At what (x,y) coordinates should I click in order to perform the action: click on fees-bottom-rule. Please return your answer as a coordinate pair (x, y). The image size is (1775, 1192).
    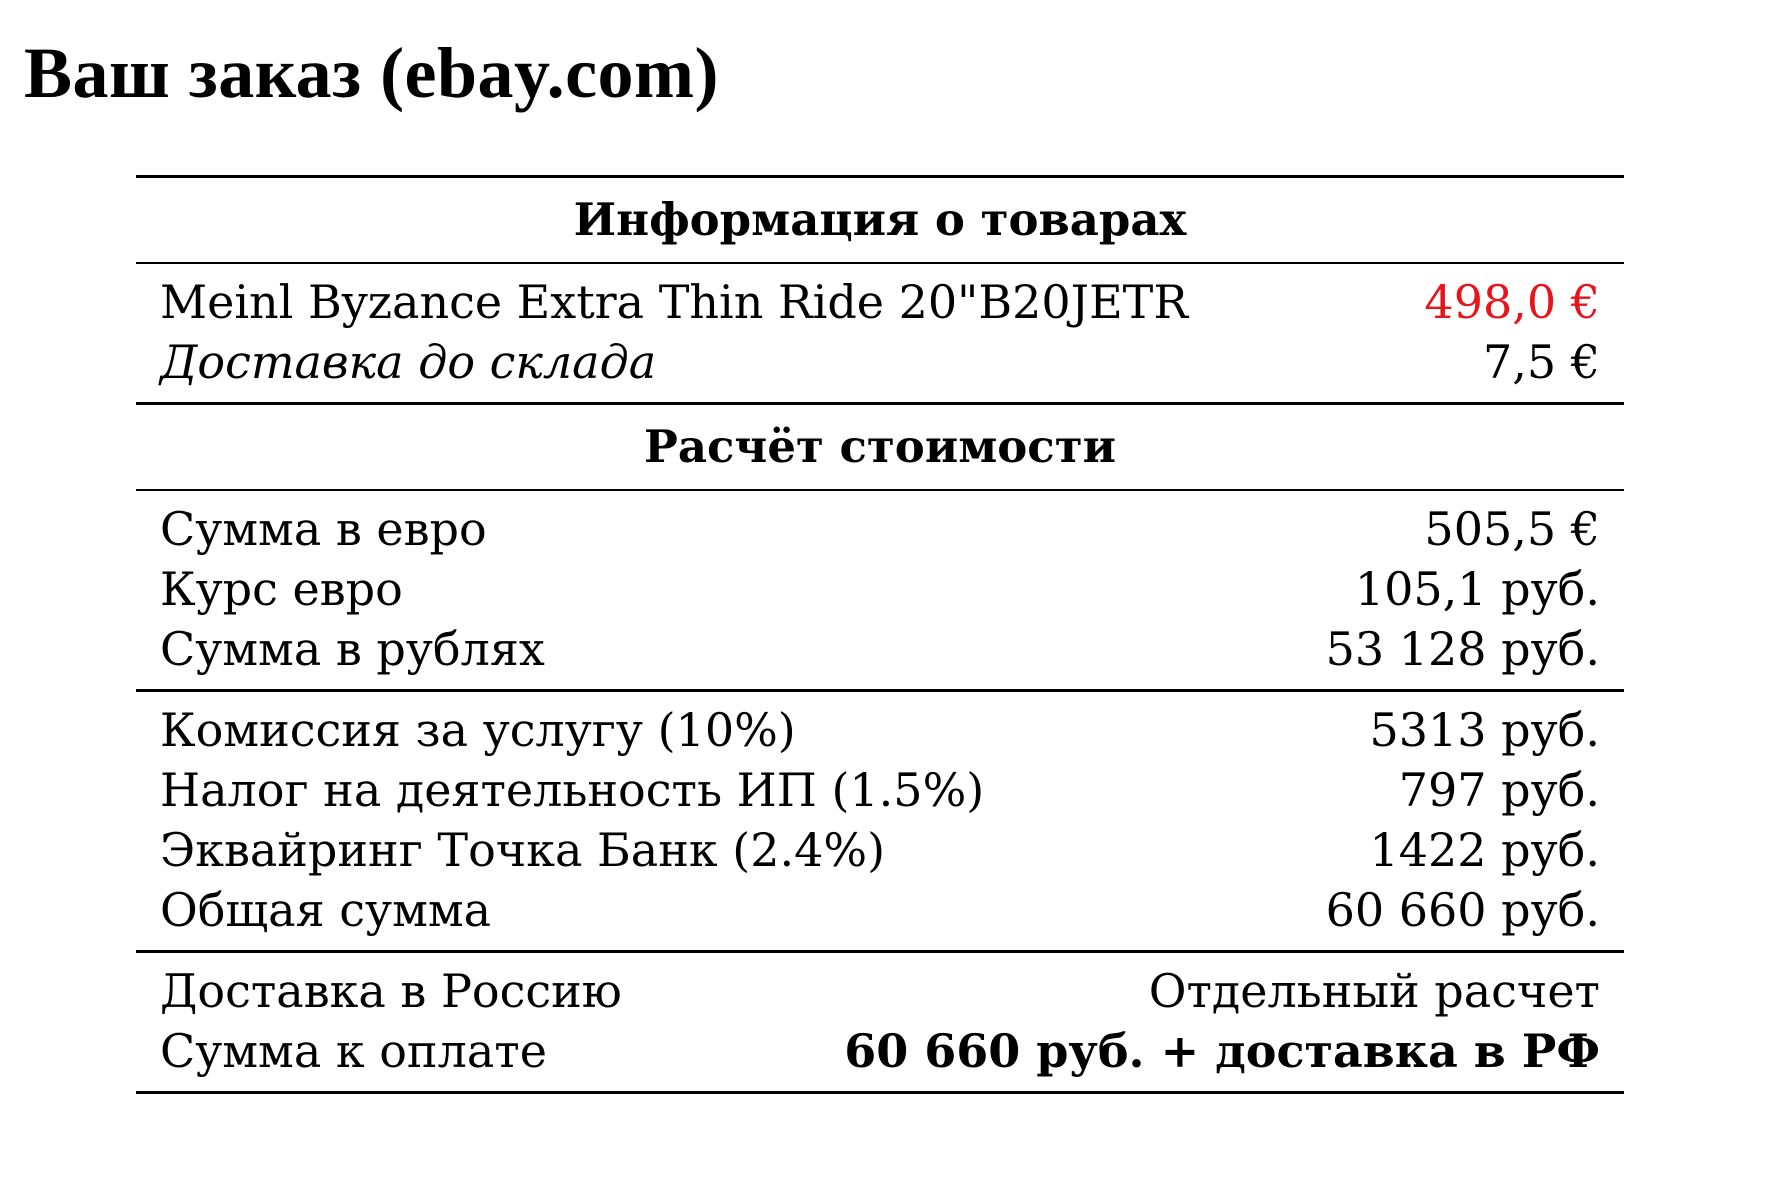
    Looking at the image, I should click on (880, 951).